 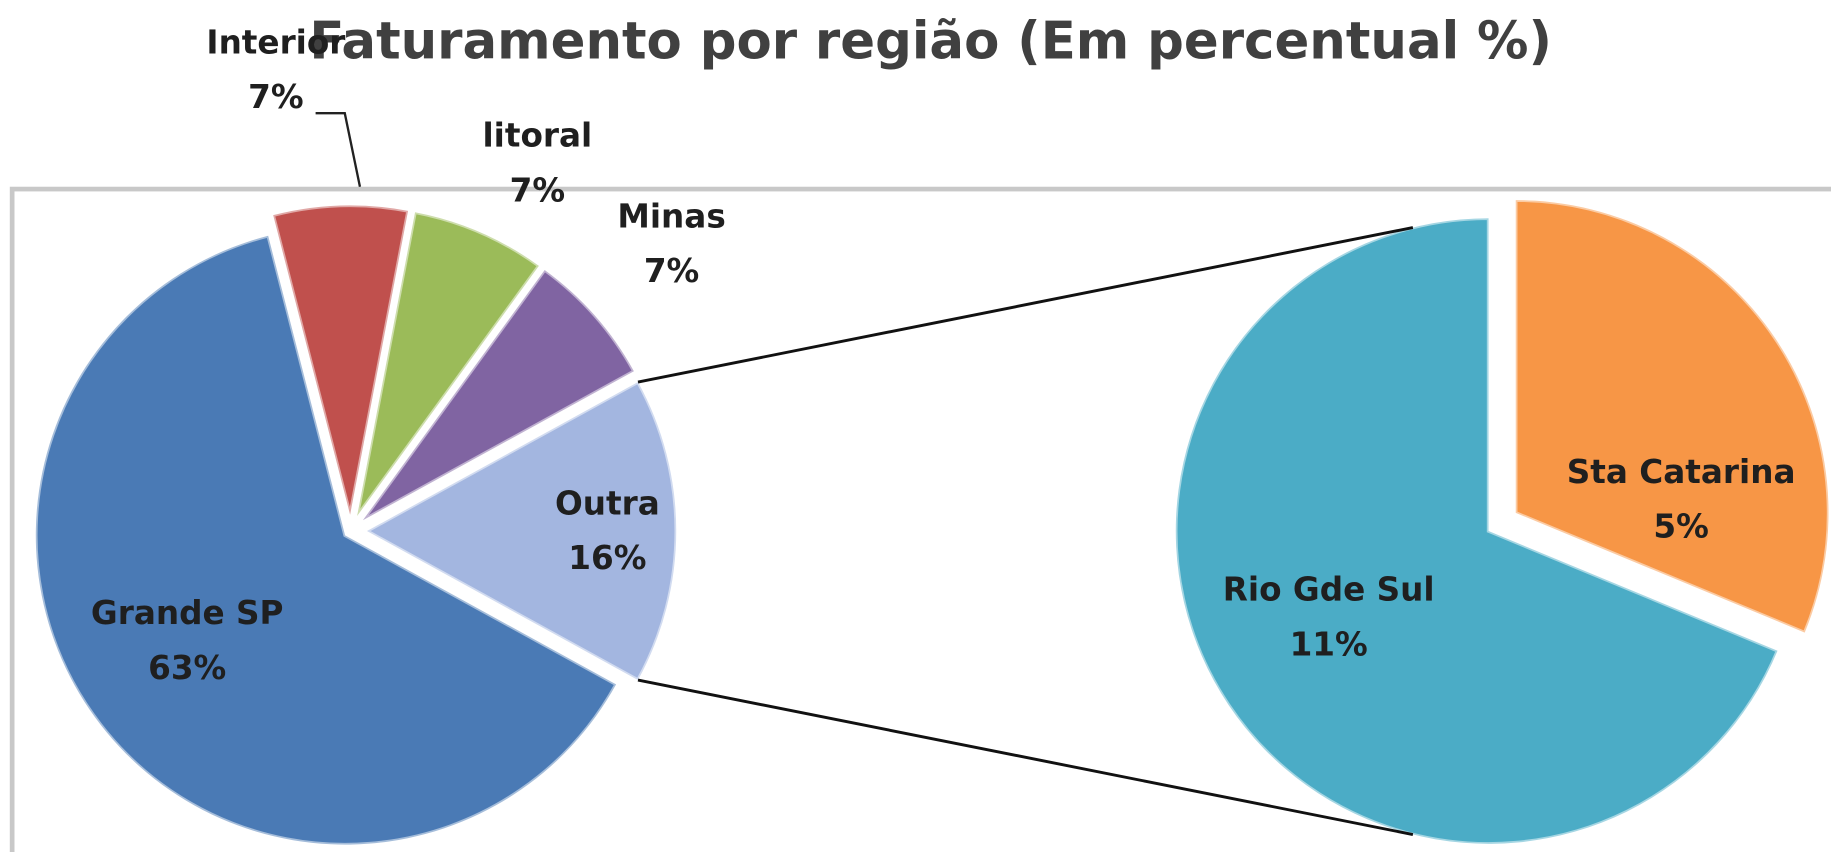 What do you see at coordinates (187, 613) in the screenshot?
I see `slice-label-name: Grande SP` at bounding box center [187, 613].